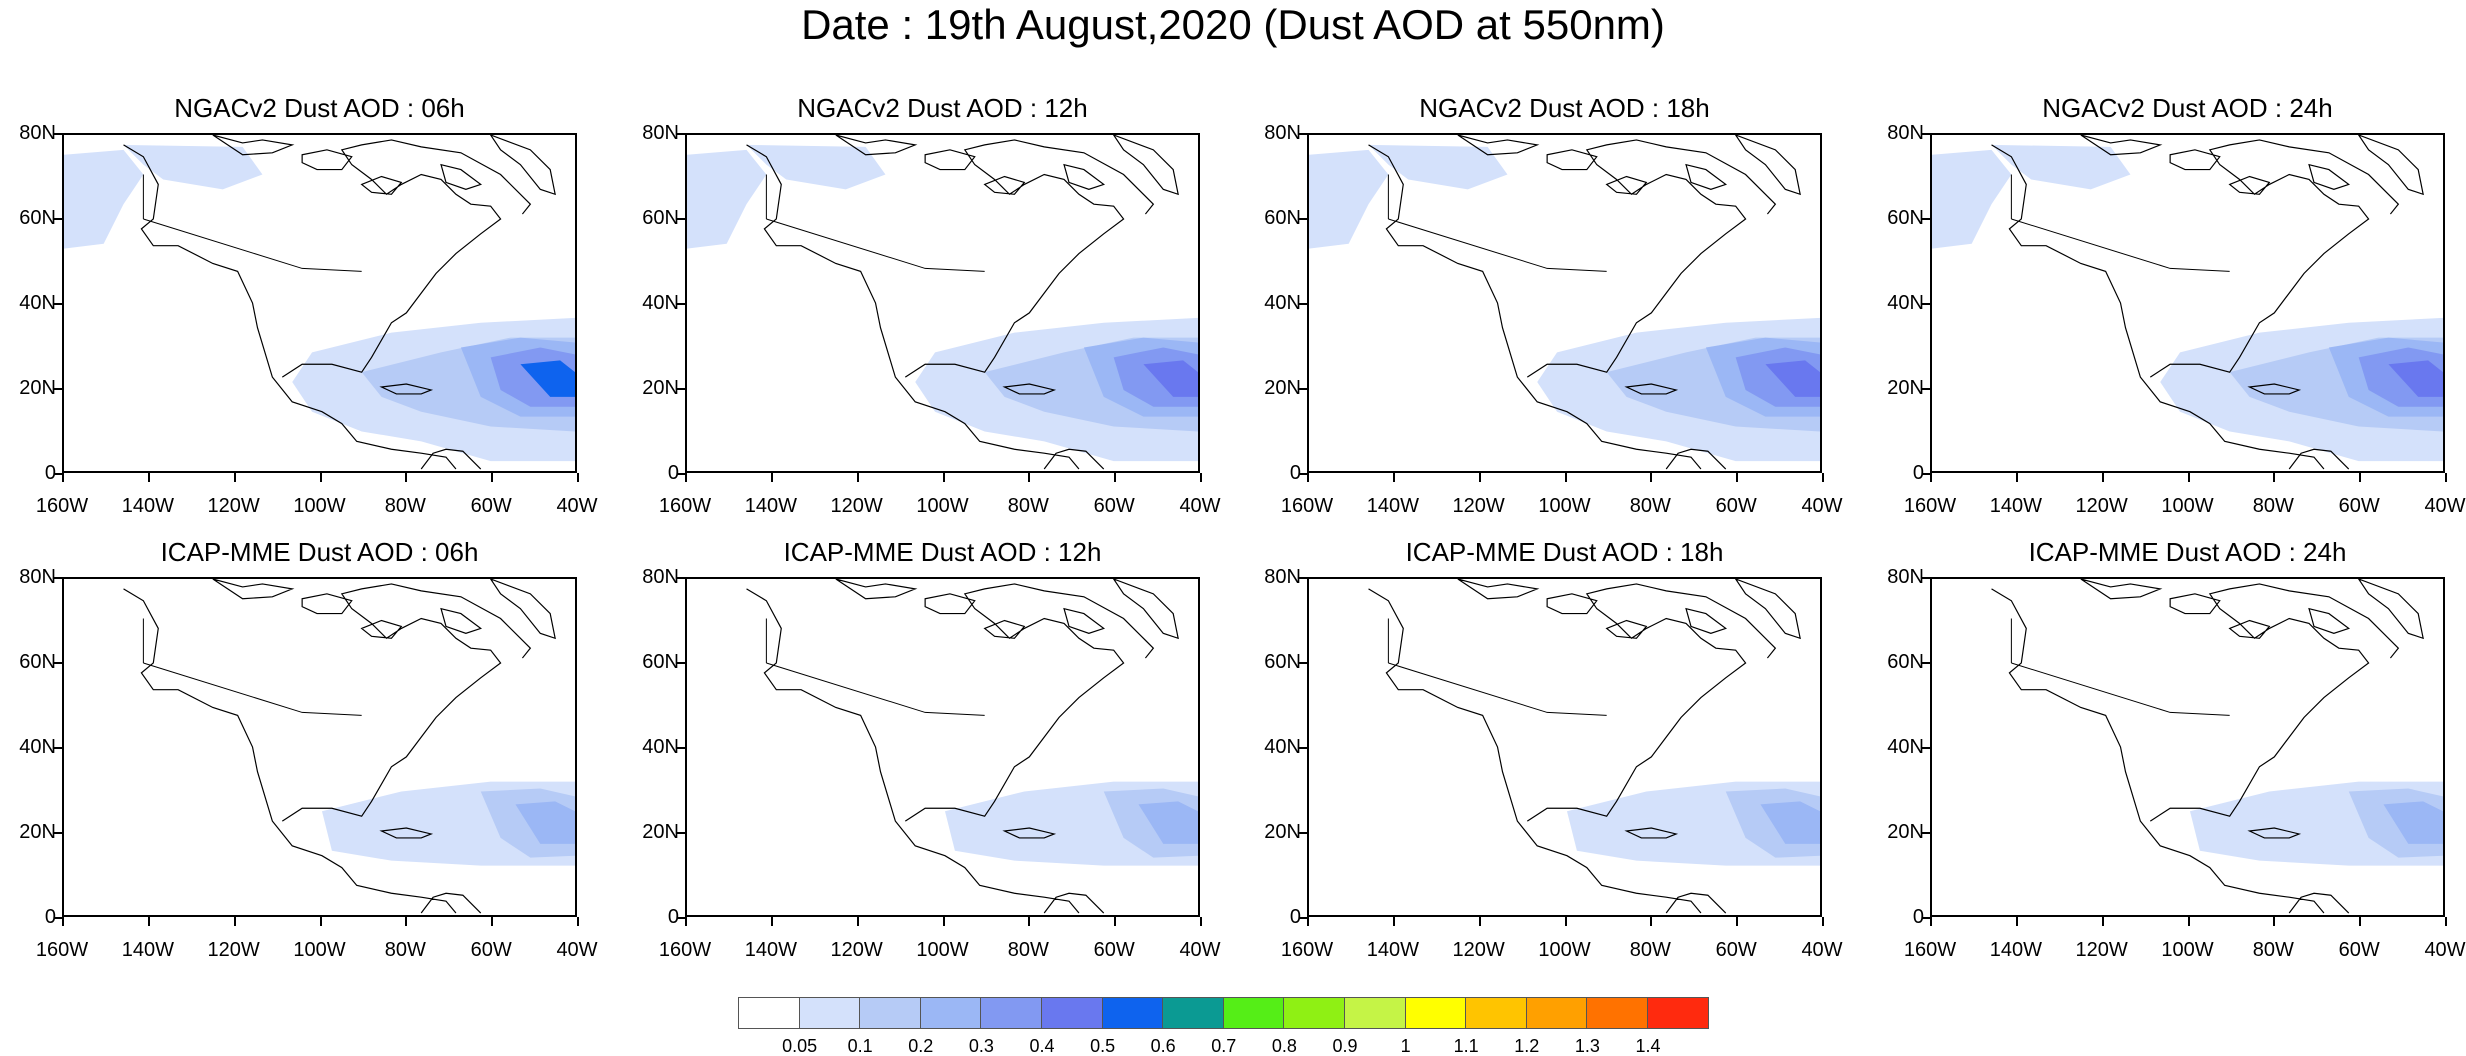 The height and width of the screenshot is (1056, 2466). I want to click on lon-tick-label: 100W, so click(942, 950).